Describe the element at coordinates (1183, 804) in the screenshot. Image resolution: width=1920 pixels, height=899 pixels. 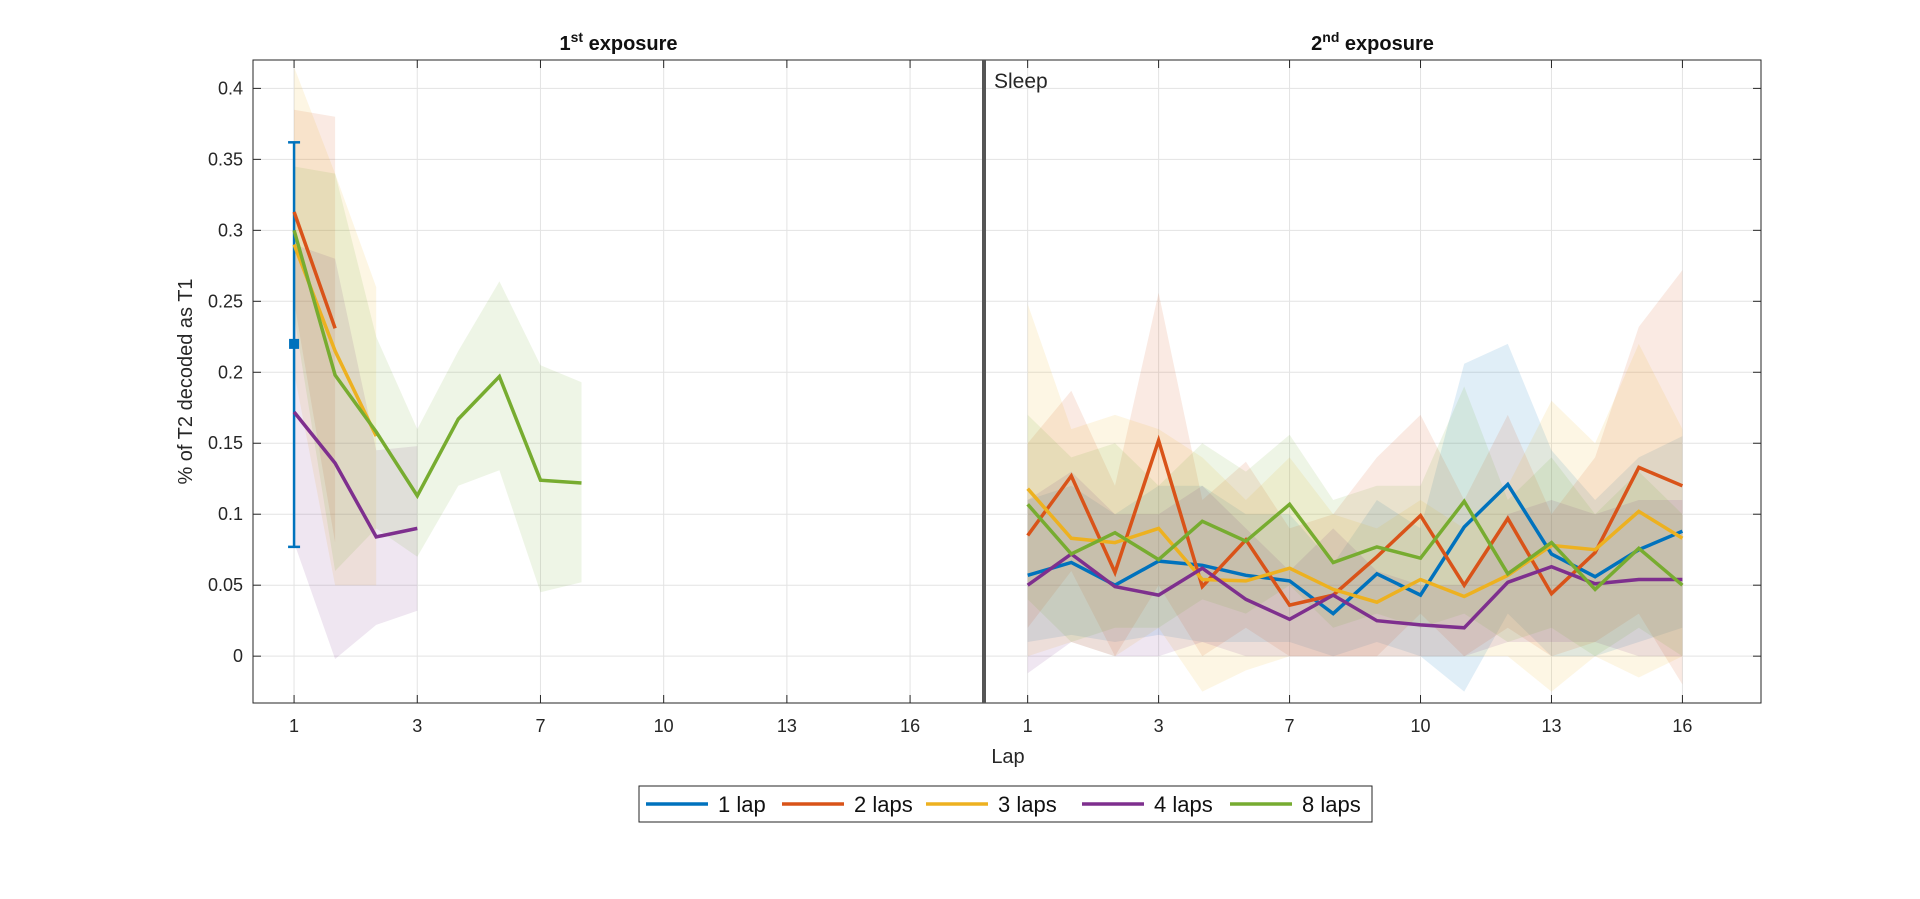
I see `legend-label-4-laps: 4 laps` at that location.